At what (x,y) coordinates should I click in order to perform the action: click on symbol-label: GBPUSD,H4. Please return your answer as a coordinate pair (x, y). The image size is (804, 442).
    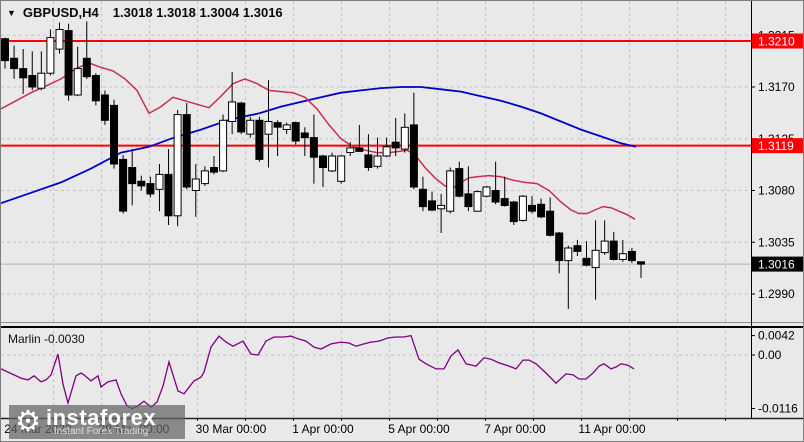
    Looking at the image, I should click on (60, 12).